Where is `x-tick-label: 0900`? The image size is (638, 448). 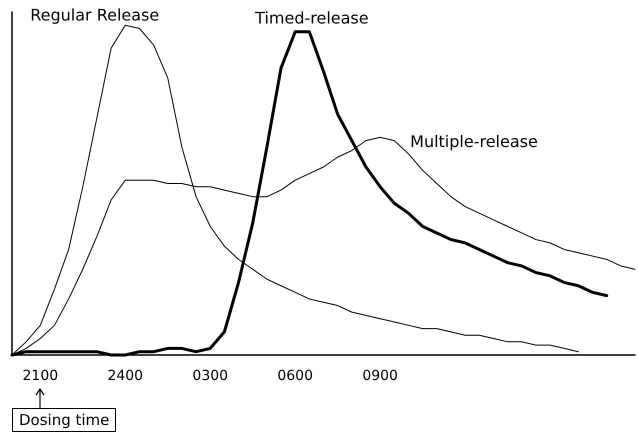
x-tick-label: 0900 is located at coordinates (380, 376).